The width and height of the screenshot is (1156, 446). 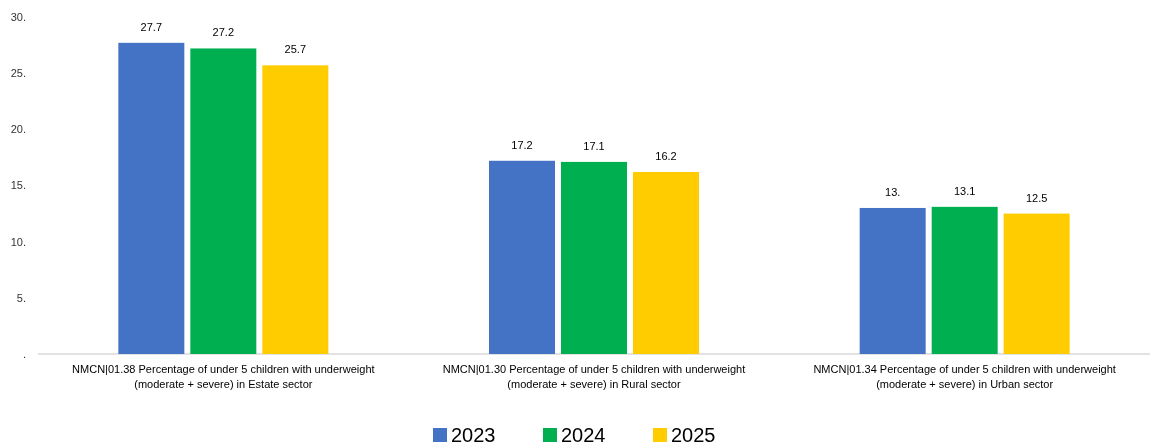 I want to click on y-tick-label: 5., so click(x=21, y=297).